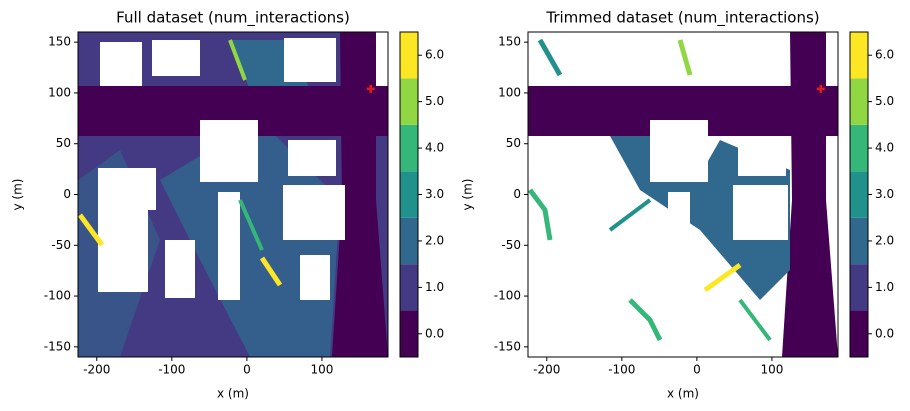 This screenshot has height=411, width=910. Describe the element at coordinates (682, 18) in the screenshot. I see `chart-title: Trimmed dataset (num_interactions)` at that location.